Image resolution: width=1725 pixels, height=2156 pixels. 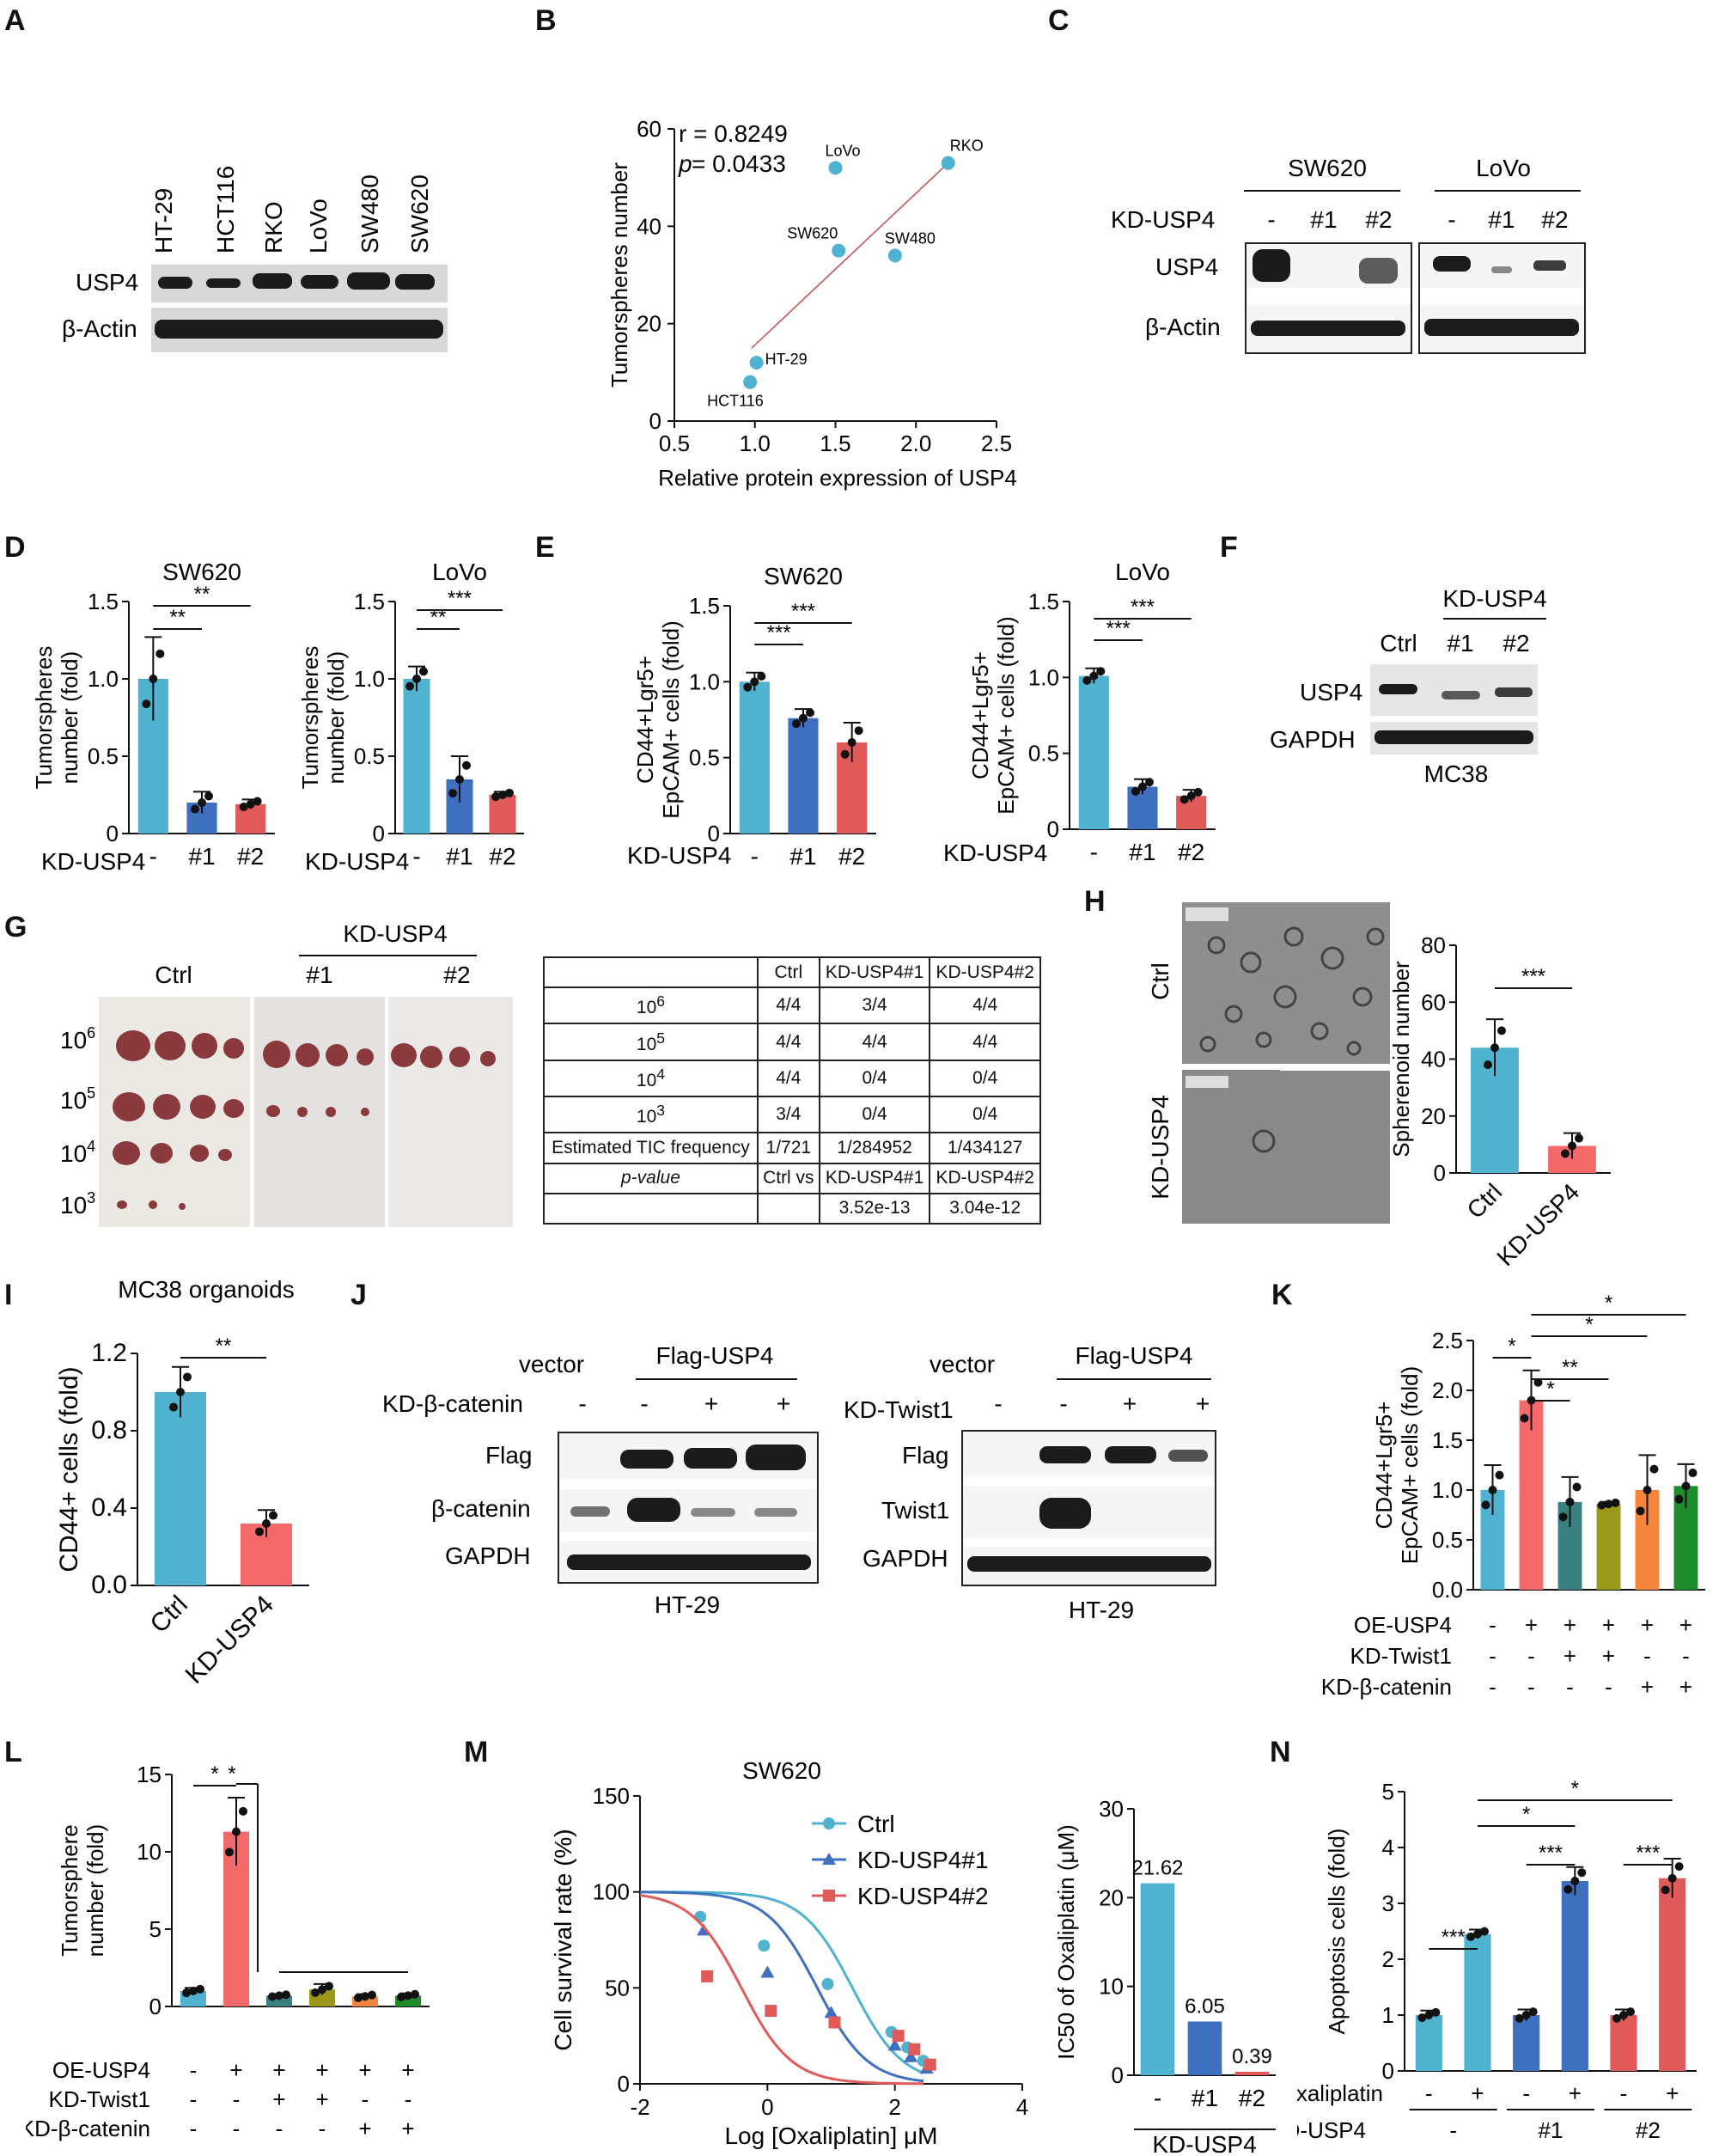 I want to click on correlation-r: r = 0.8249, so click(x=733, y=133).